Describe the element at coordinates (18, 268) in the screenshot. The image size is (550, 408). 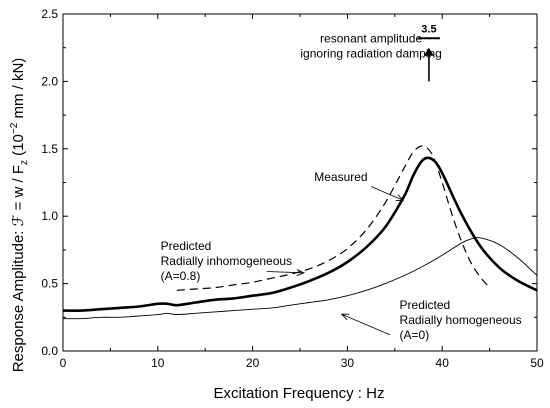
I see `y-axis-title-main: Response Amplitude: ℱ = w / F` at that location.